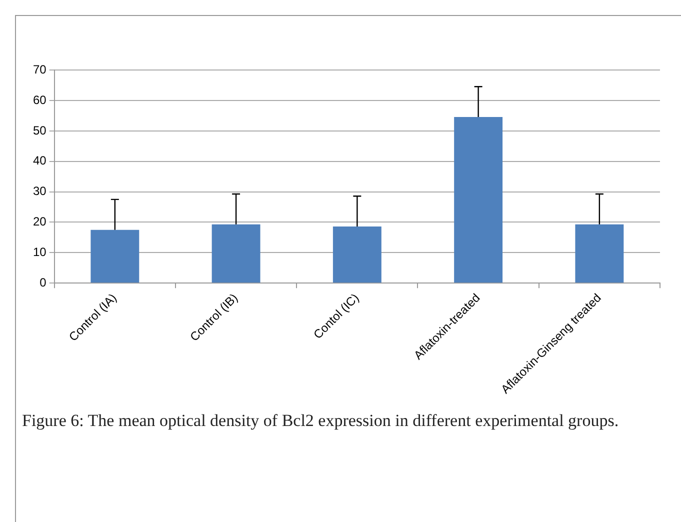  I want to click on y-tick-label: 60, so click(39, 99).